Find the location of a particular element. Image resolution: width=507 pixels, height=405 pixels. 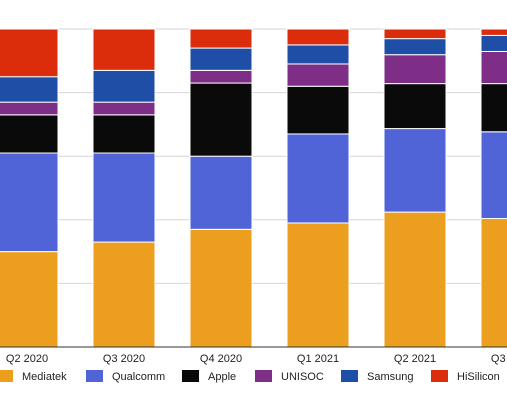

legend-swatch-samsung is located at coordinates (349, 376).